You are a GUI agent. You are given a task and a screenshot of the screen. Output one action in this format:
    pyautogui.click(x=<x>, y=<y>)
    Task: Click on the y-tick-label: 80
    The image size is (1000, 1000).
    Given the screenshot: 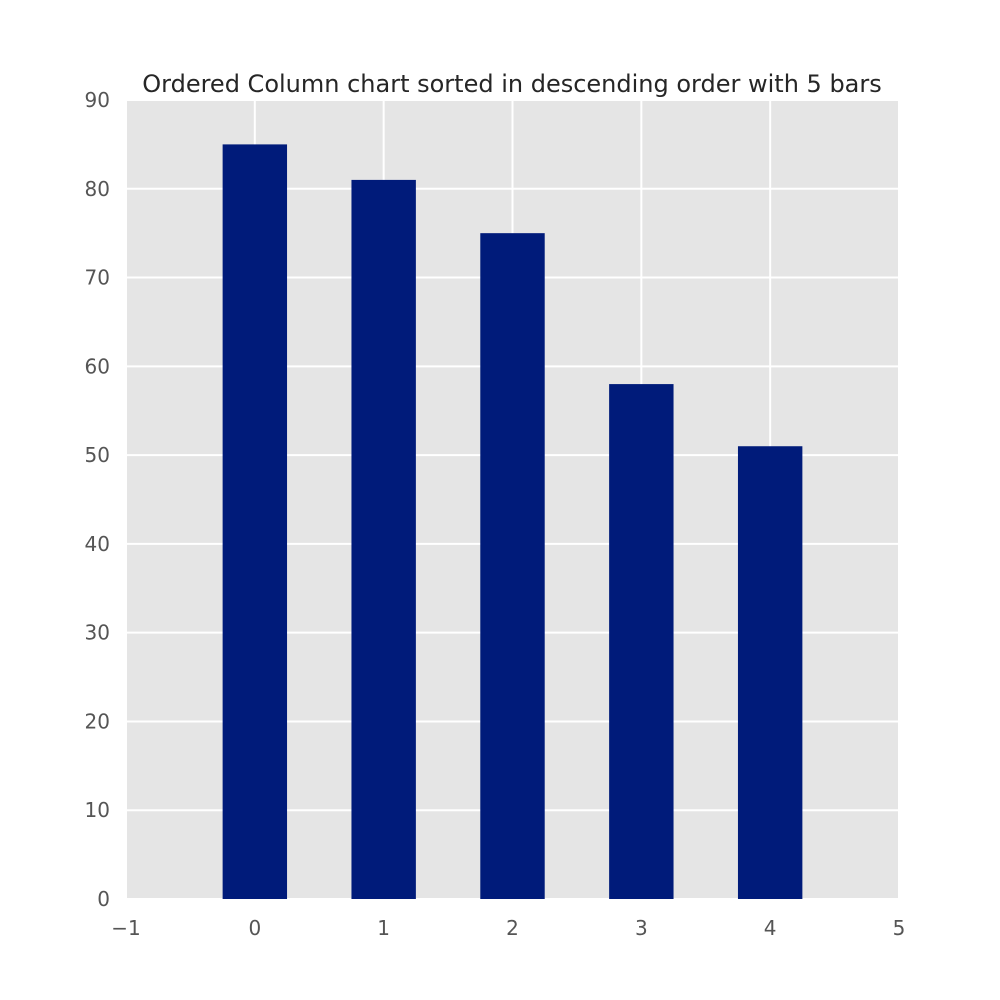 What is the action you would take?
    pyautogui.click(x=97, y=189)
    